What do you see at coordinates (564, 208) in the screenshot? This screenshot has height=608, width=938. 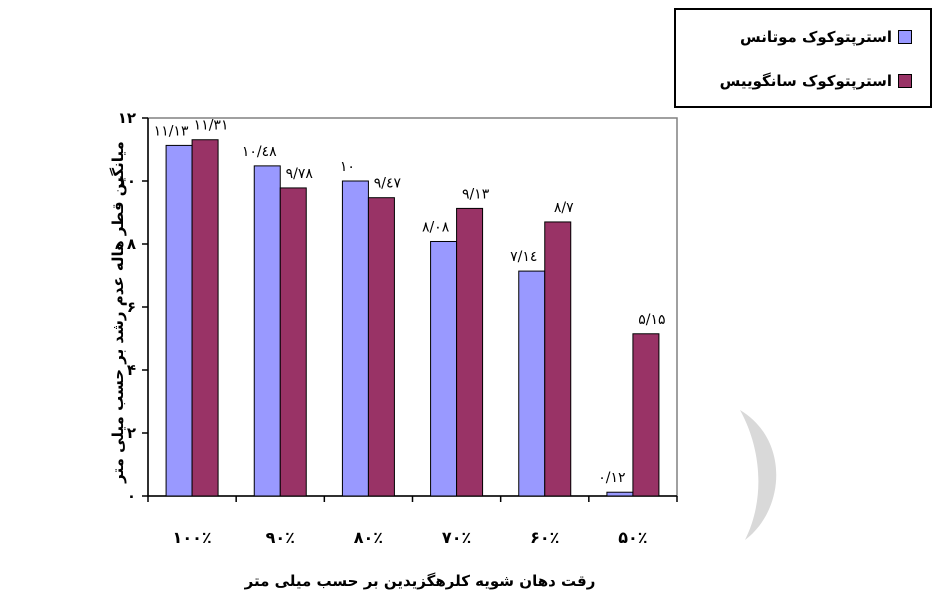 I see `data-label: ۸/۷` at bounding box center [564, 208].